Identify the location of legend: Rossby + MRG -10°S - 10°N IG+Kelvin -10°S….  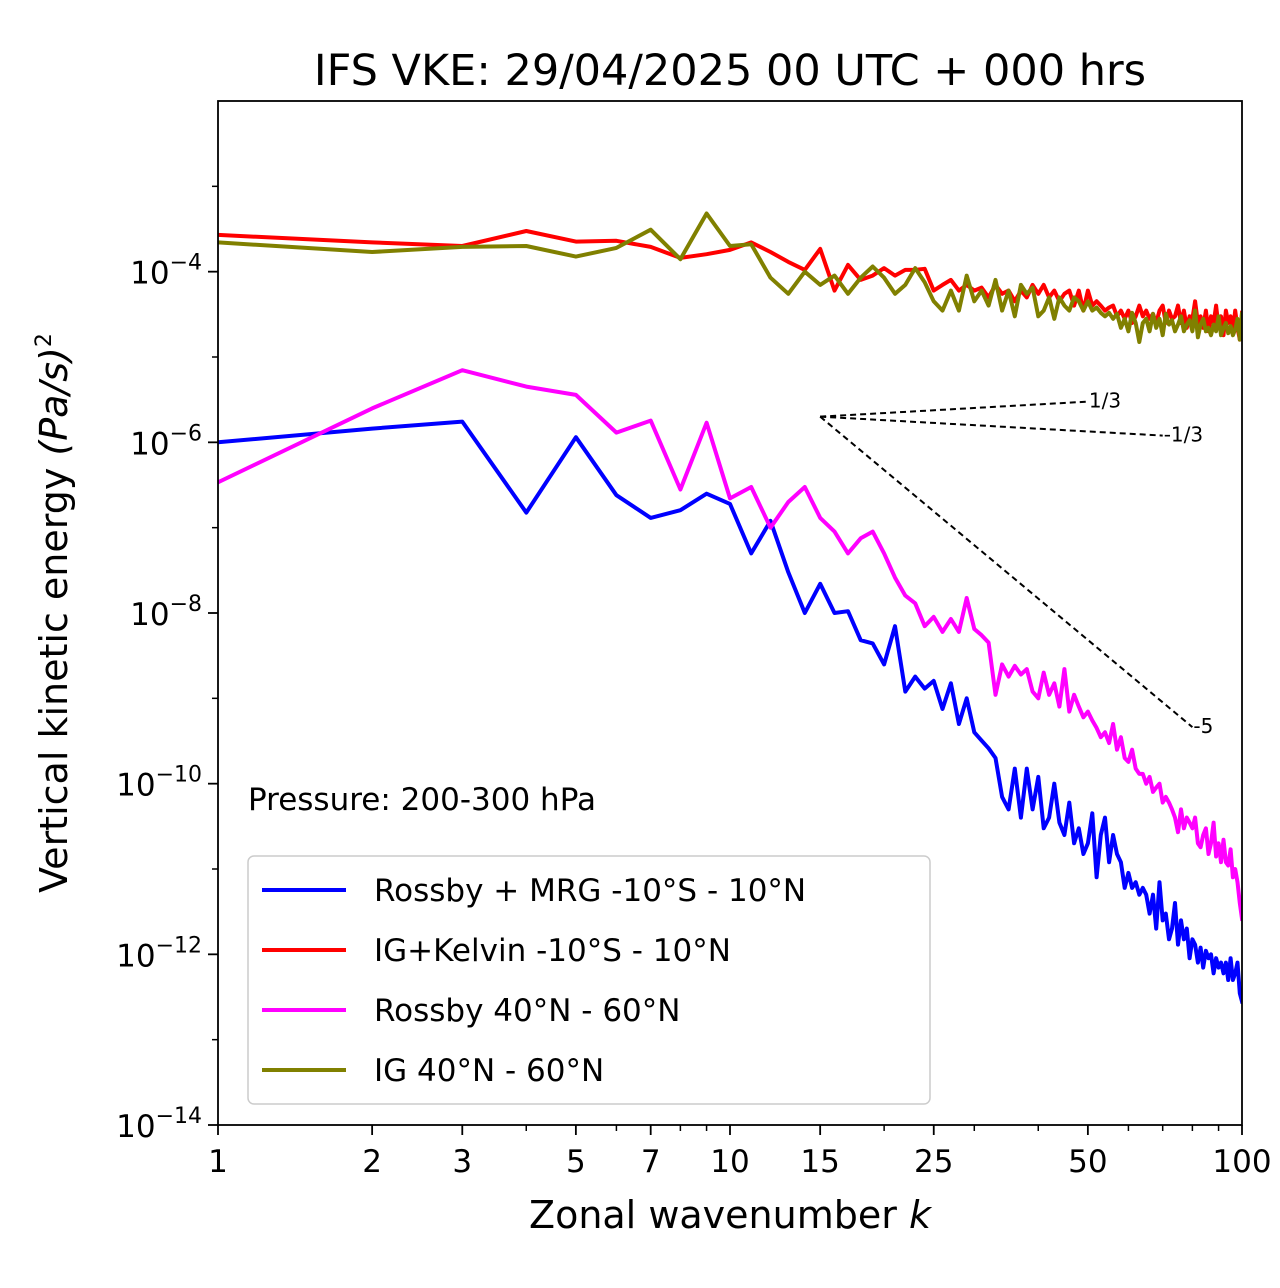
(589, 980).